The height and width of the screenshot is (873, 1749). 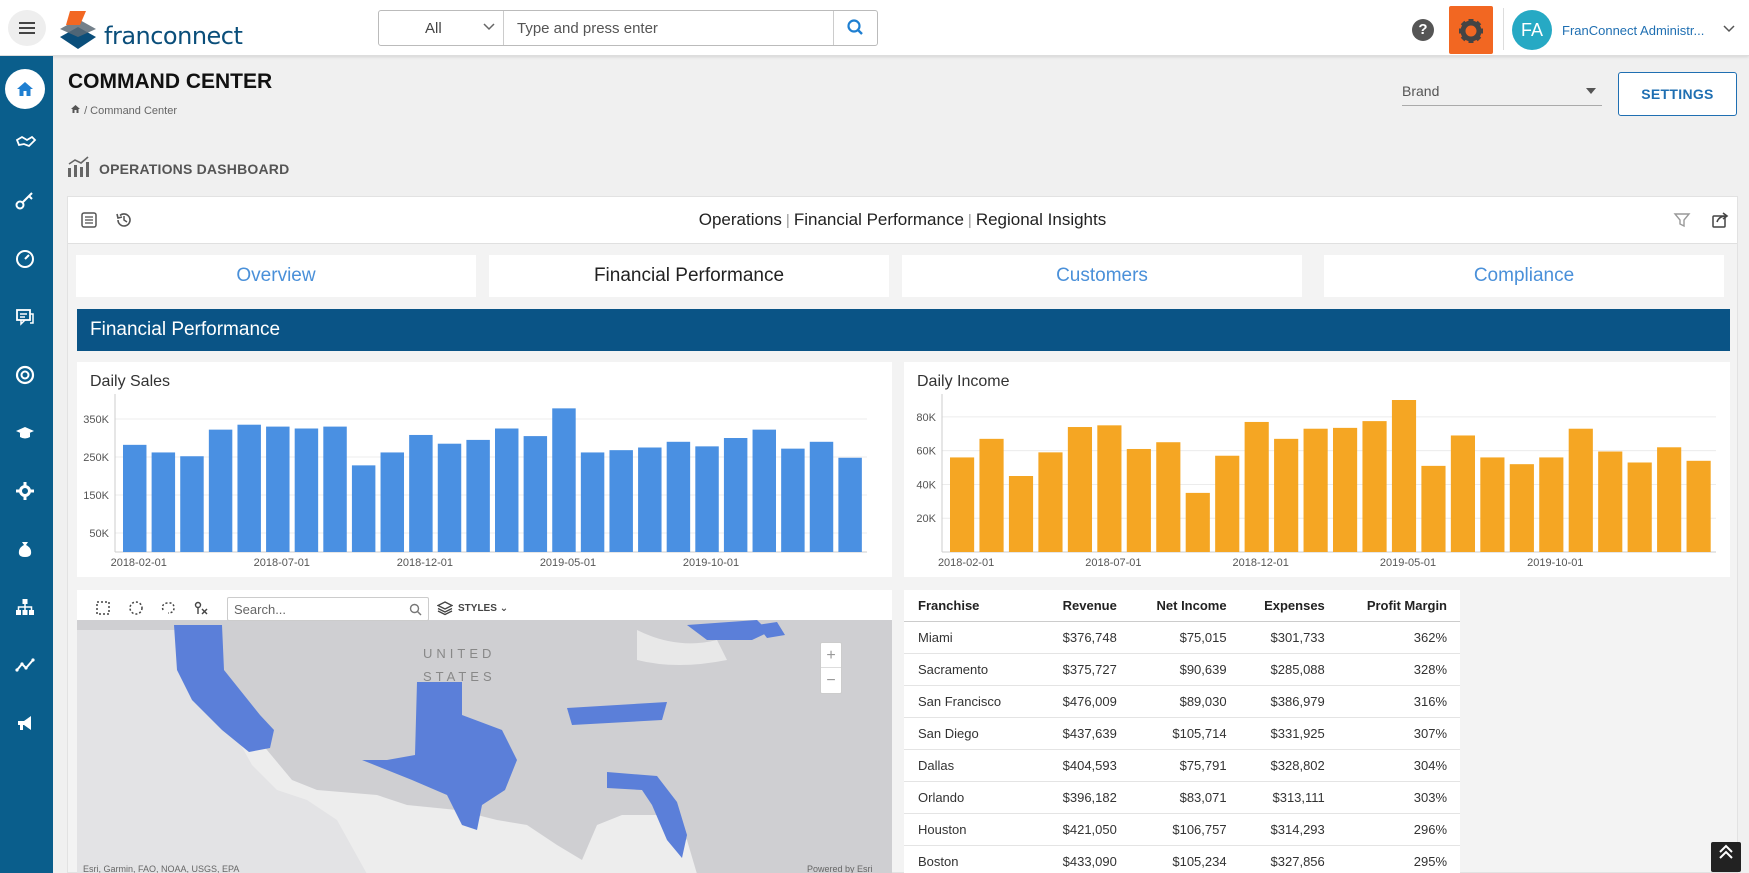 I want to click on sidebar-item-gauge, so click(x=26, y=258).